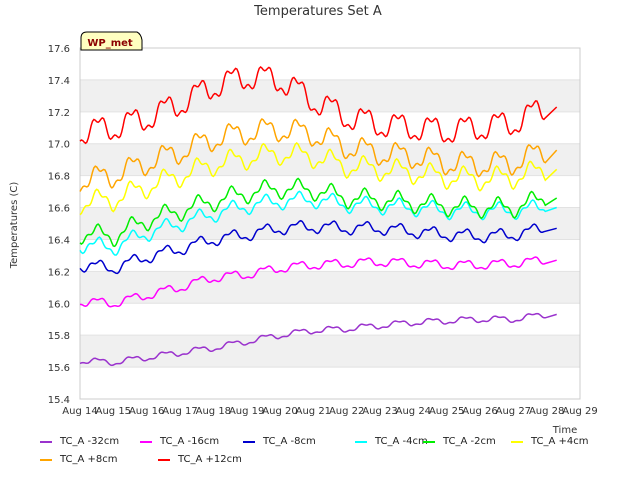  Describe the element at coordinates (59, 400) in the screenshot. I see `y-tick-label: 15.4` at that location.